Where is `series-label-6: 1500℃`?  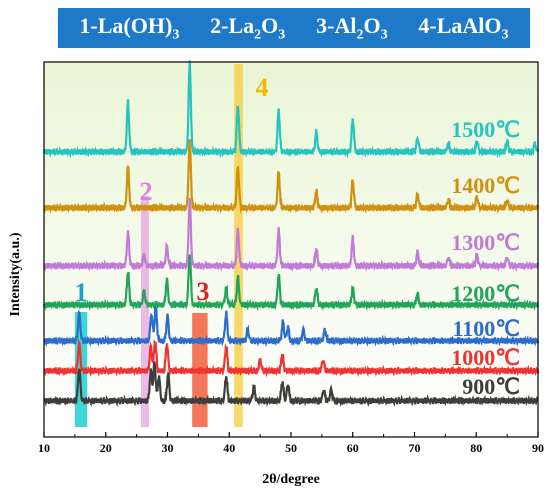 series-label-6: 1500℃ is located at coordinates (485, 129).